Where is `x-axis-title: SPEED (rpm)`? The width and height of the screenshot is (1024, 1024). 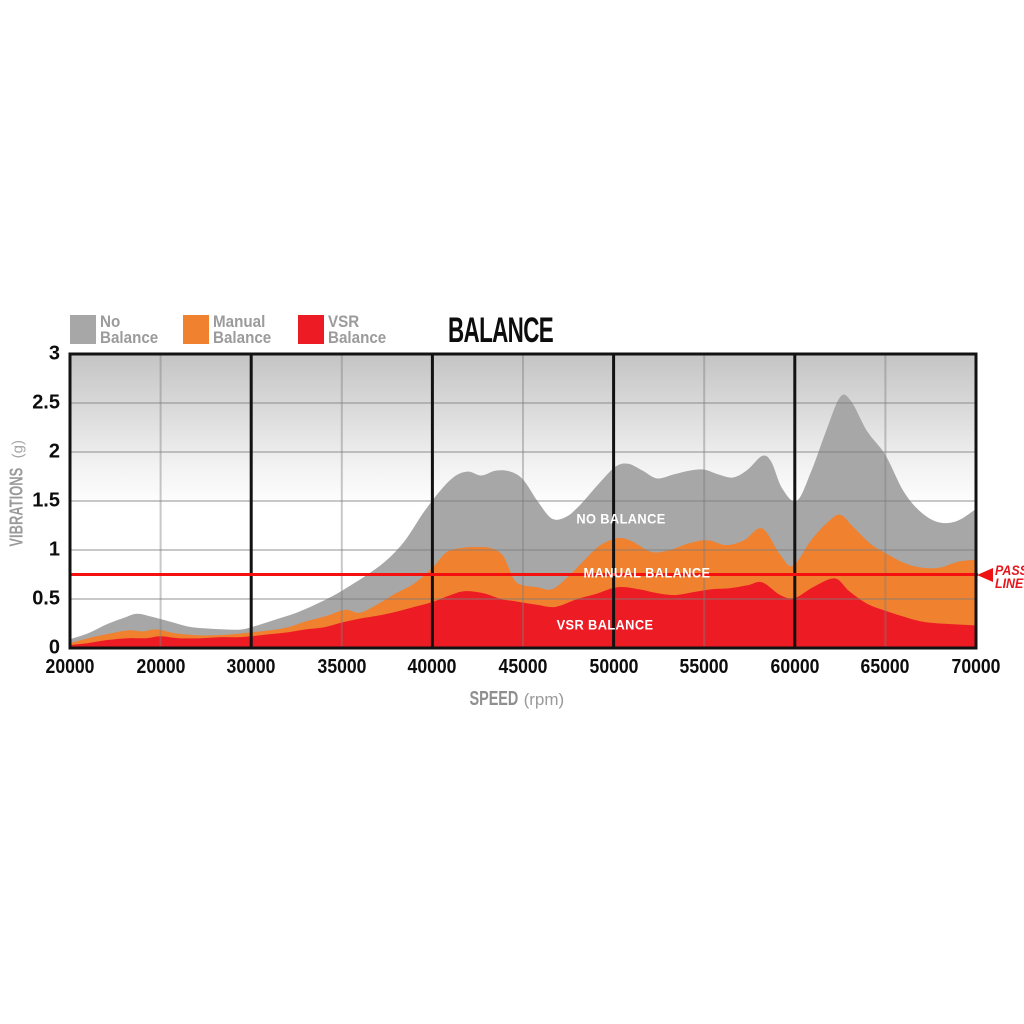 x-axis-title: SPEED (rpm) is located at coordinates (512, 699).